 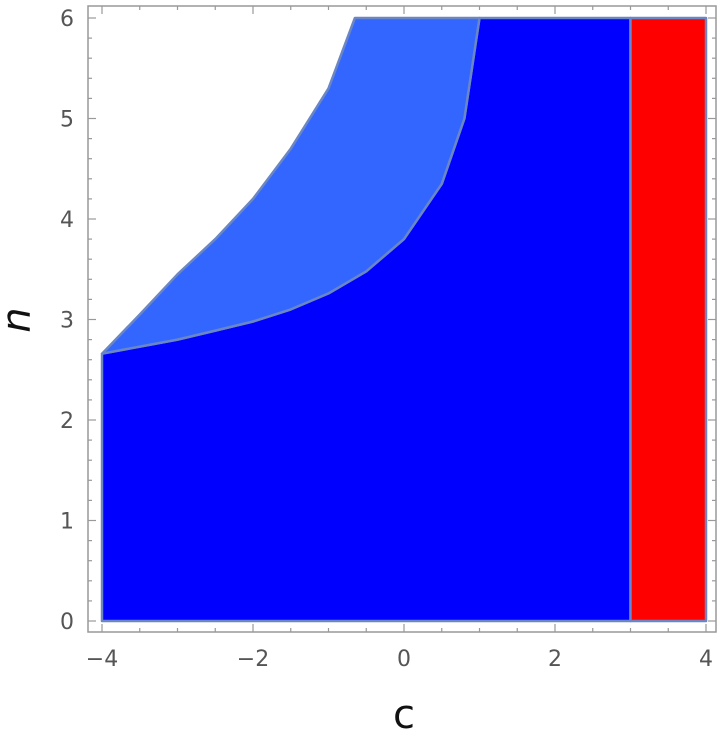 I want to click on y-tick-label: 0, so click(x=67, y=622).